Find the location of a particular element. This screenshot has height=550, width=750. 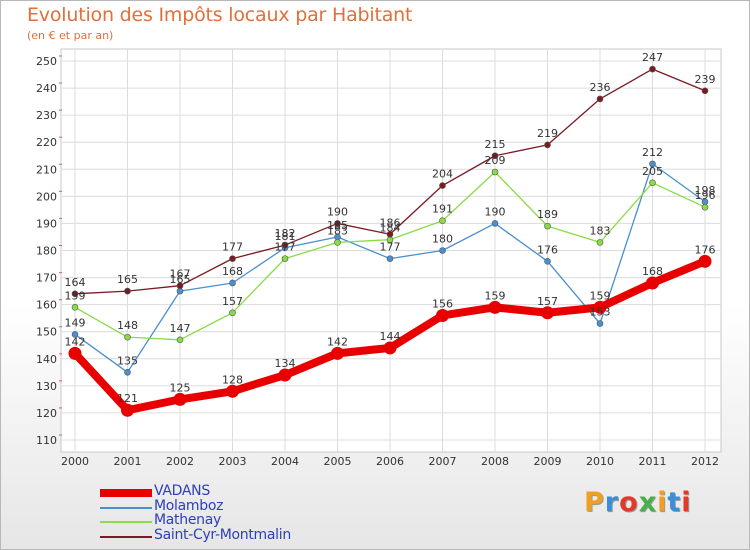

data-label-mathenay: 209 is located at coordinates (495, 160).